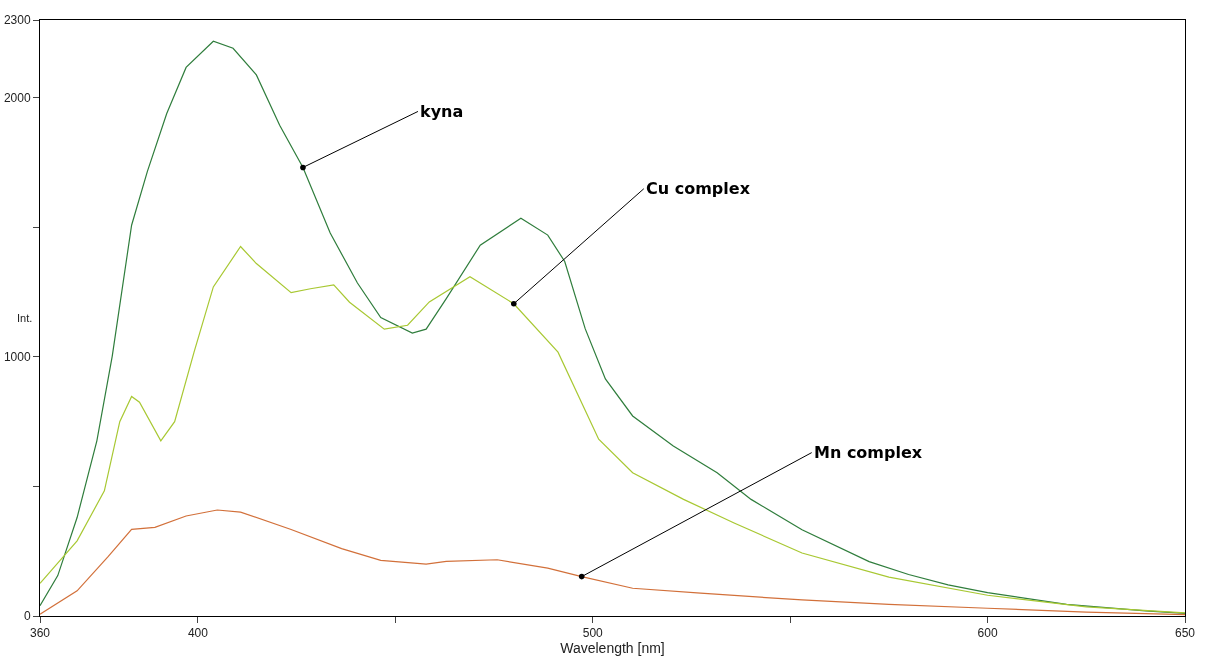 This screenshot has height=660, width=1207. What do you see at coordinates (987, 633) in the screenshot?
I see `x-tick-label: 600` at bounding box center [987, 633].